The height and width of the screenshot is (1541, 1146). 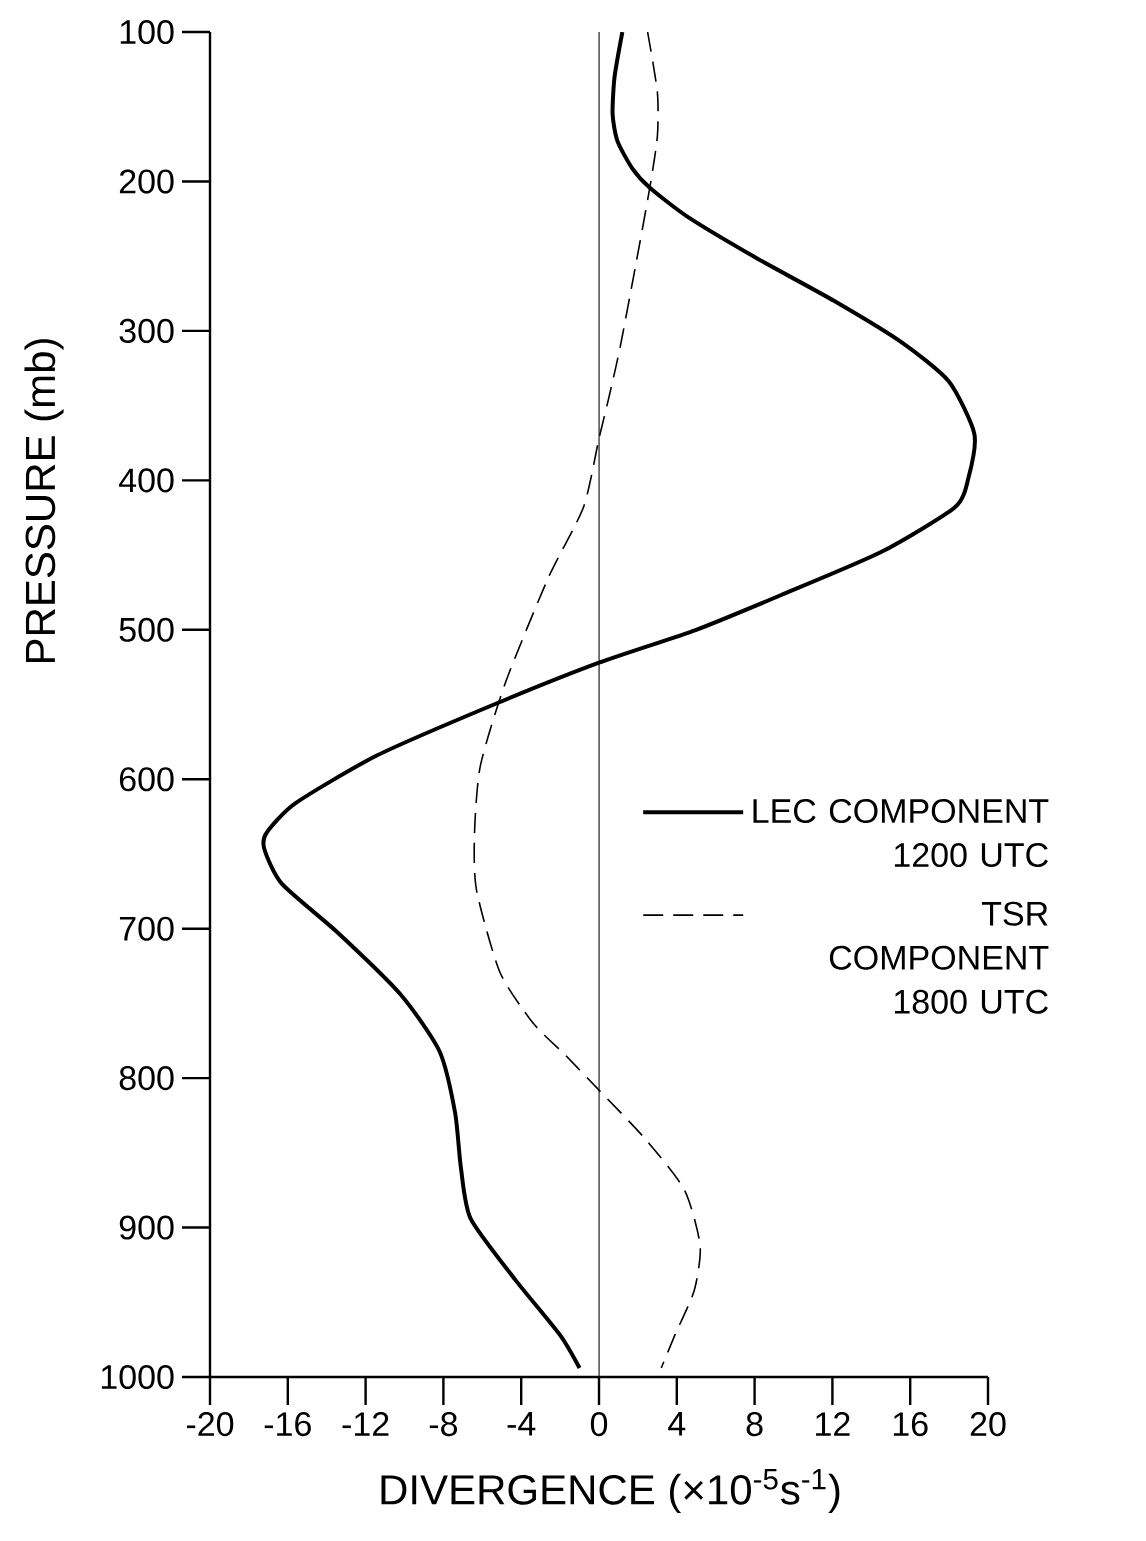 What do you see at coordinates (146, 629) in the screenshot?
I see `y-tick-label: 500` at bounding box center [146, 629].